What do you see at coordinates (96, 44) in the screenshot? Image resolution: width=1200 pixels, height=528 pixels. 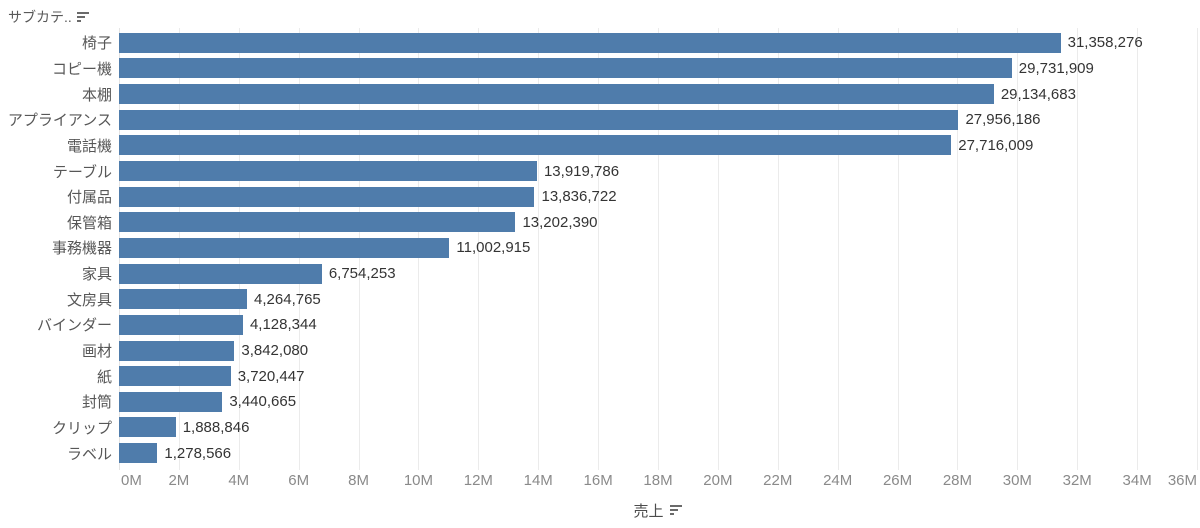 I see `category-label: 椅子` at bounding box center [96, 44].